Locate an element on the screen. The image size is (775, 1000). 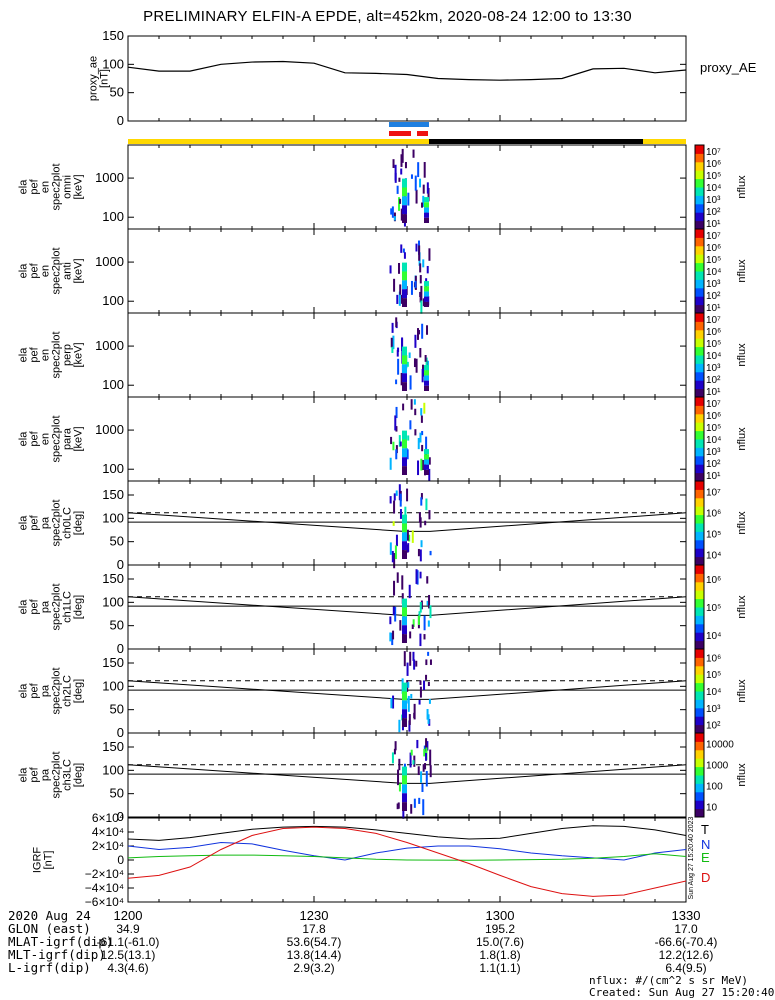
igrf-legend-N: N is located at coordinates (705, 844).